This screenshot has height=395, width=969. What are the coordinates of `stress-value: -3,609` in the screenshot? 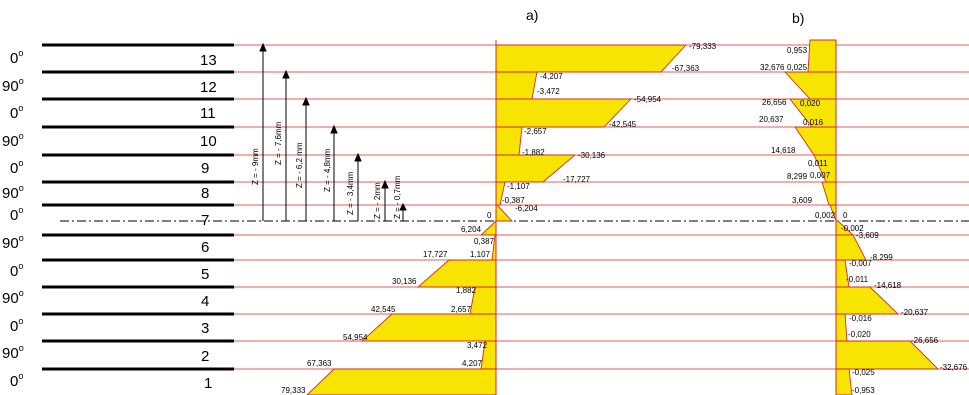 It's located at (867, 235).